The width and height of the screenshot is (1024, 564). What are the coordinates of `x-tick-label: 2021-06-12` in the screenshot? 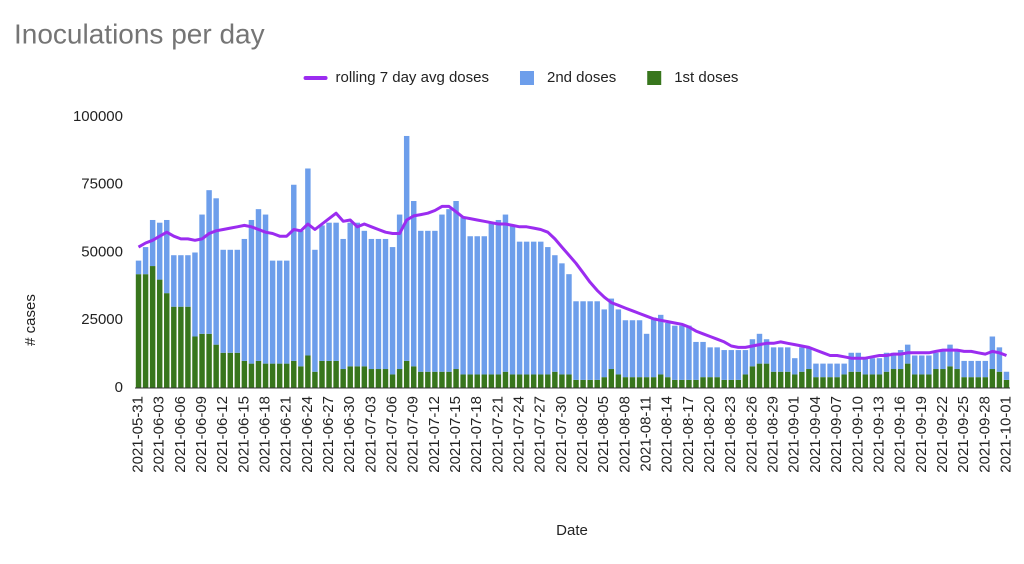 It's located at (222, 434).